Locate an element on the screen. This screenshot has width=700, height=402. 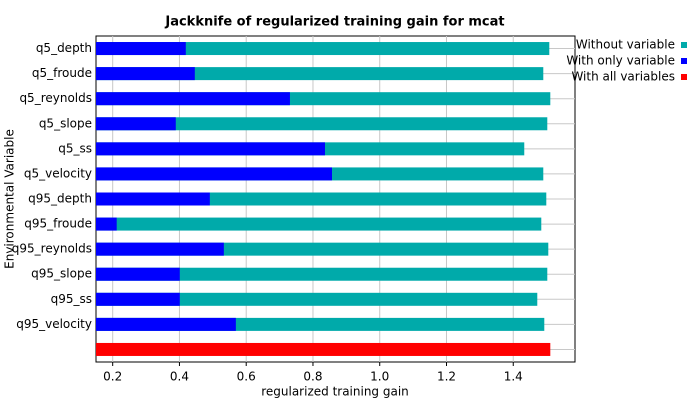
y-tick-label: q5_slope is located at coordinates (65, 123).